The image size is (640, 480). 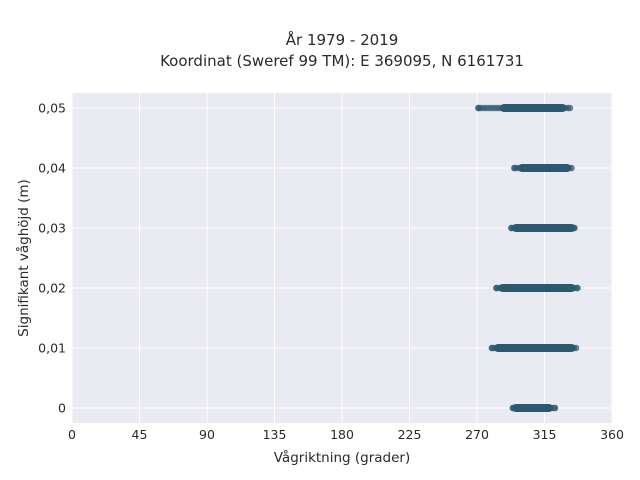 I want to click on x-tick-labels: 0 45 90 135 180 225 270 315 360, so click(x=346, y=434).